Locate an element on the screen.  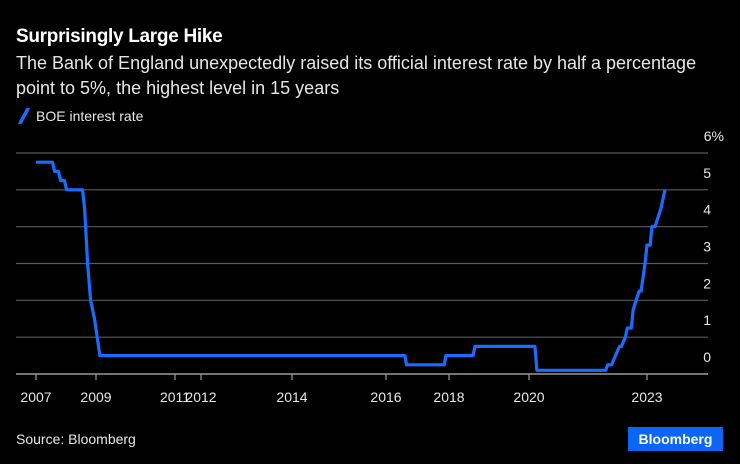
legend: BOE interest rate is located at coordinates (79, 116).